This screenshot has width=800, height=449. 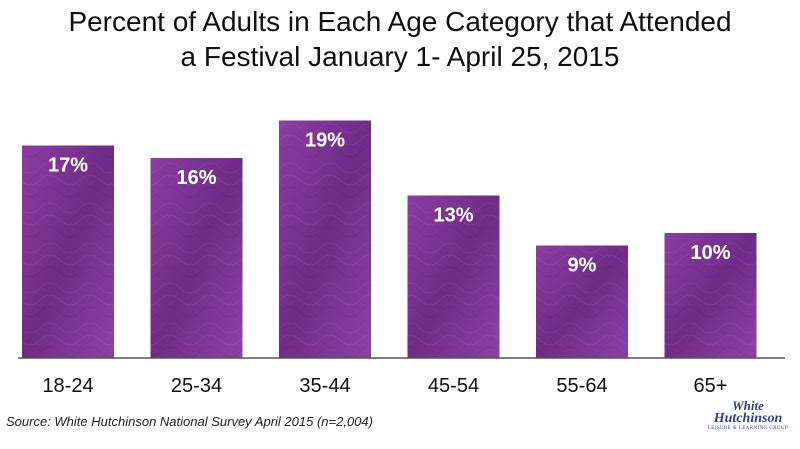 I want to click on x-tick-18-24: 18-24, so click(x=67, y=386).